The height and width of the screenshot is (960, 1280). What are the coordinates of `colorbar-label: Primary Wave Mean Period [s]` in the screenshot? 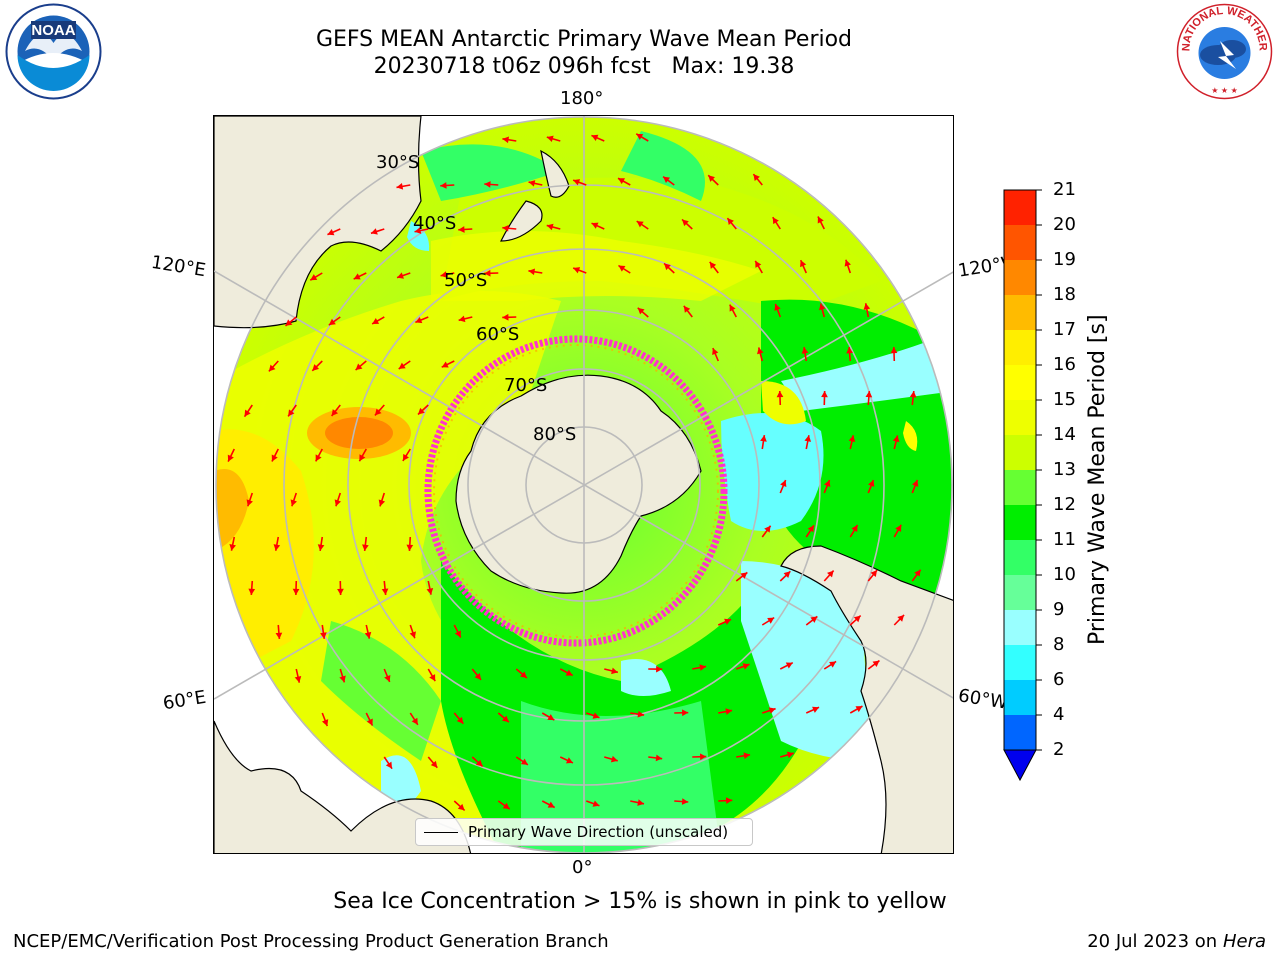 It's located at (1097, 479).